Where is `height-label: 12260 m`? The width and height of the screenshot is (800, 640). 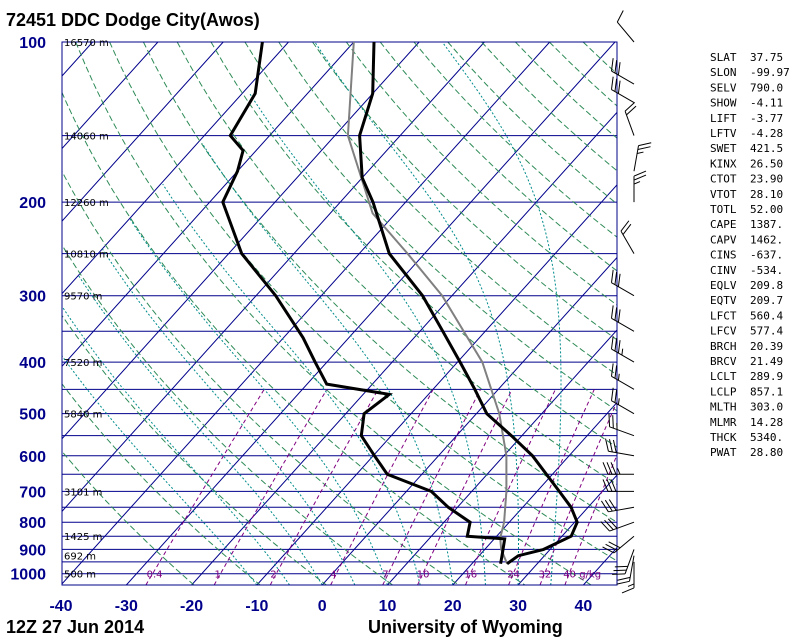 height-label: 12260 m is located at coordinates (86, 203).